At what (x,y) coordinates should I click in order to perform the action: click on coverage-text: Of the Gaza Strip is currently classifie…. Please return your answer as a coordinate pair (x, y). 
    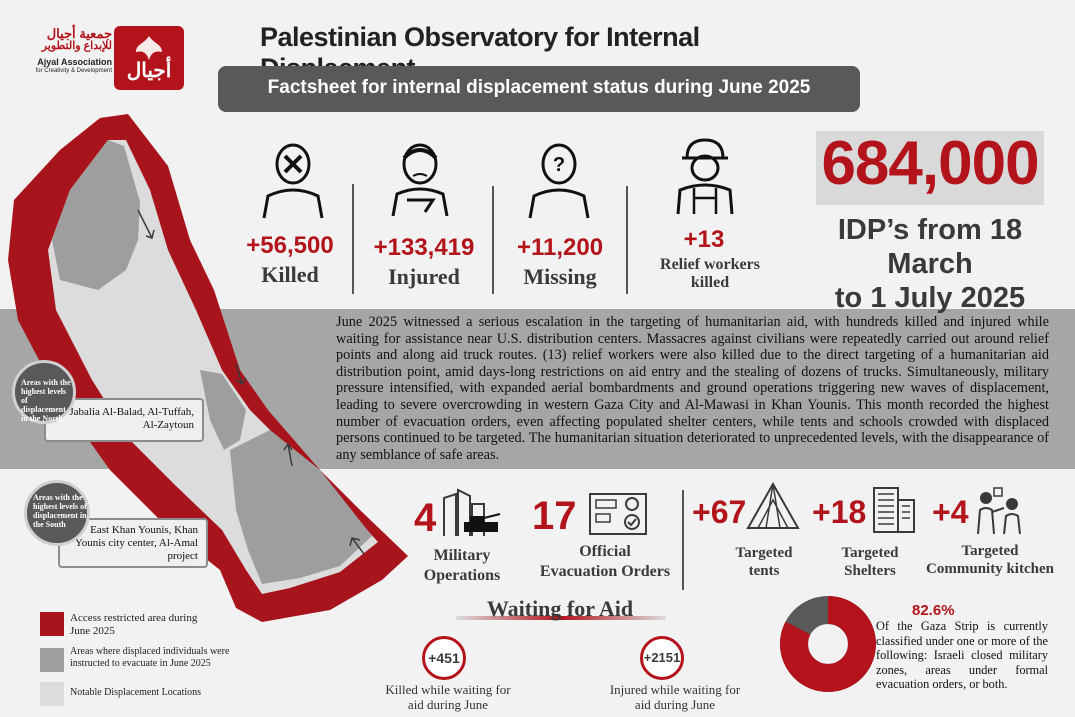
    Looking at the image, I should click on (962, 655).